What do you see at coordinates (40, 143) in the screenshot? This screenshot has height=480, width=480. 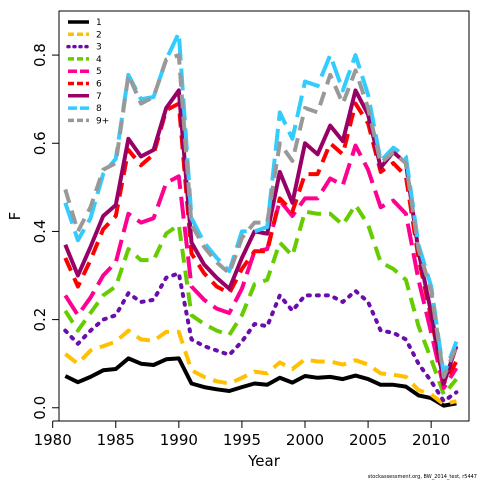 I see `y-tick-label: 0.6` at bounding box center [40, 143].